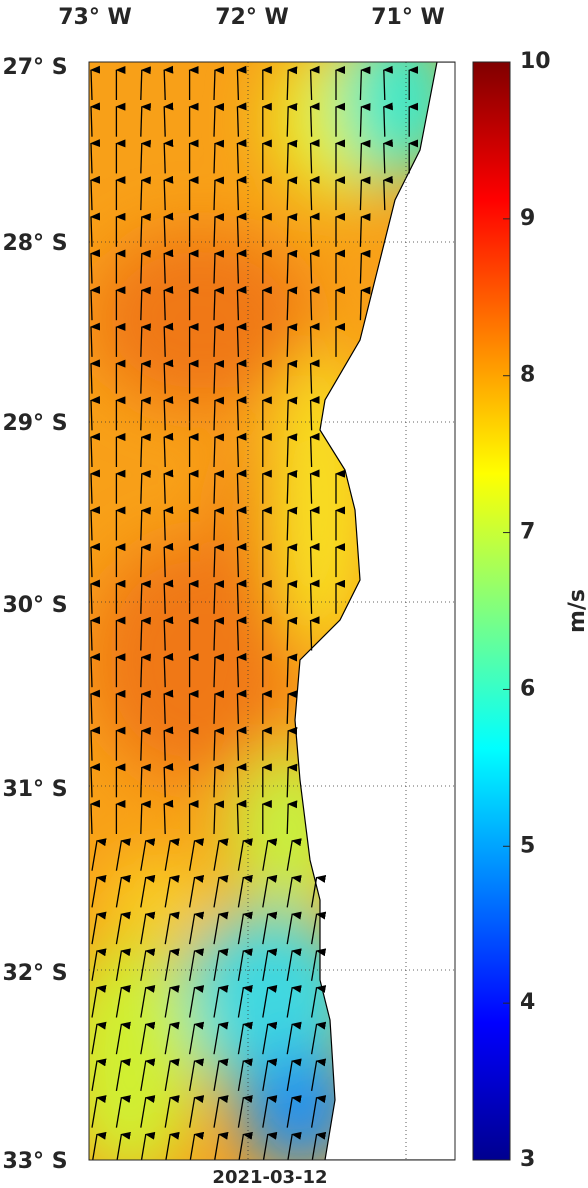  Describe the element at coordinates (527, 532) in the screenshot. I see `colorbar-tick-label: 7` at that location.